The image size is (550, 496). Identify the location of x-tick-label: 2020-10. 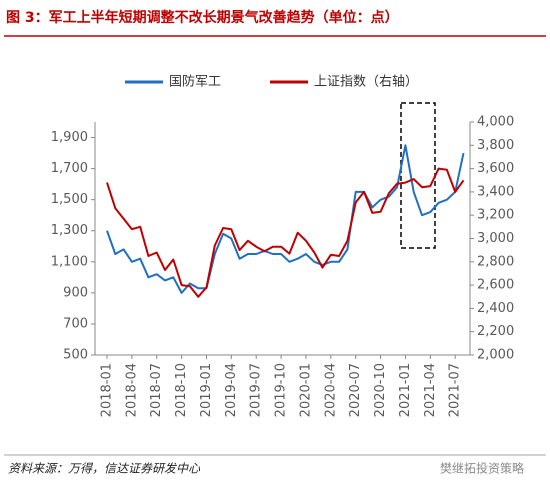
(380, 390).